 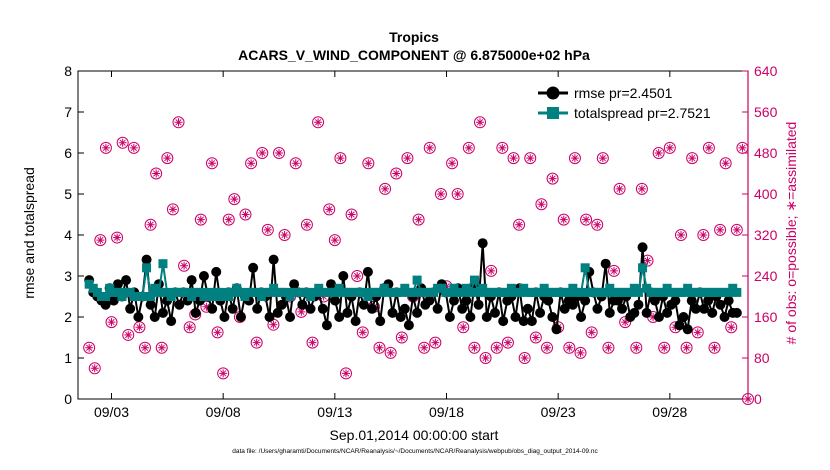 What do you see at coordinates (414, 435) in the screenshot?
I see `x-axis-label: Sep.01,2014 00:00:00 start` at bounding box center [414, 435].